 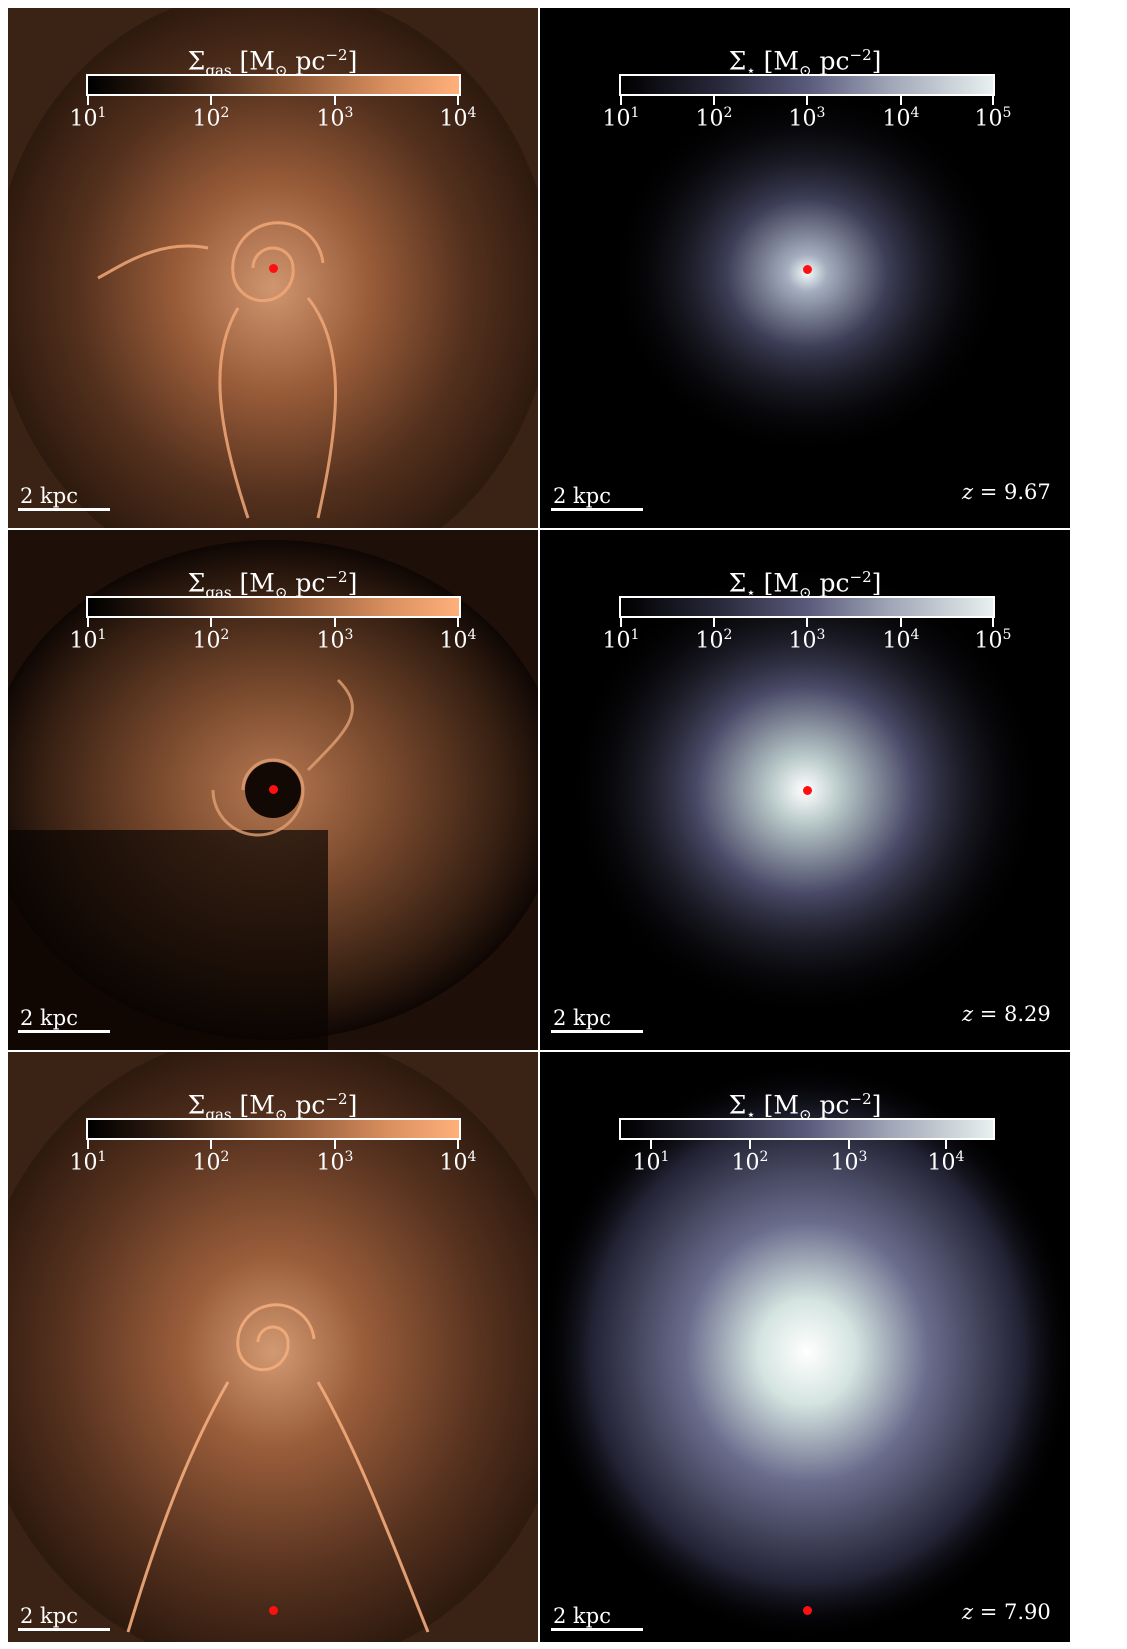 What do you see at coordinates (272, 585) in the screenshot?
I see `gas-colorbar-title: Σgas [M⊙ pc−2]` at bounding box center [272, 585].